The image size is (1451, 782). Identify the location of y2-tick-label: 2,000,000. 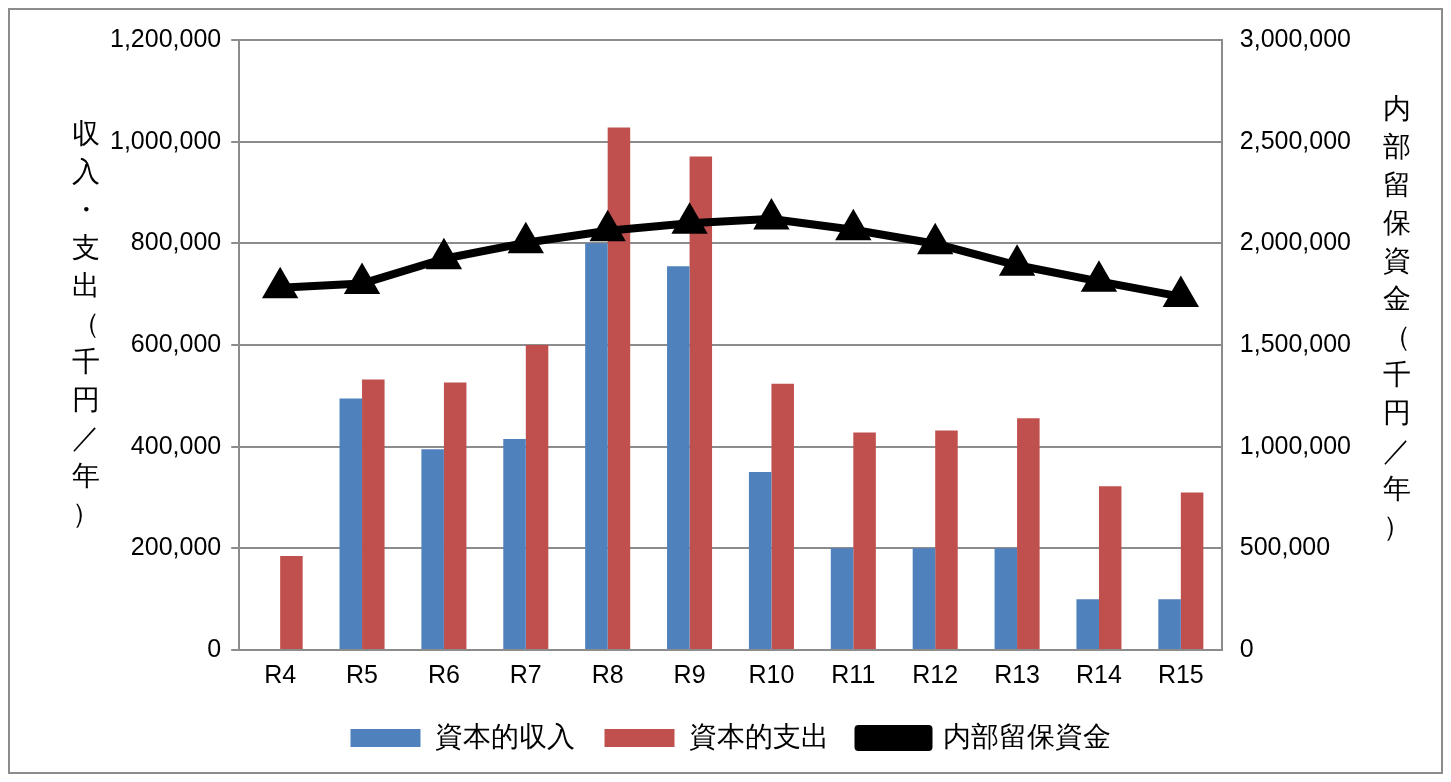
(1295, 241).